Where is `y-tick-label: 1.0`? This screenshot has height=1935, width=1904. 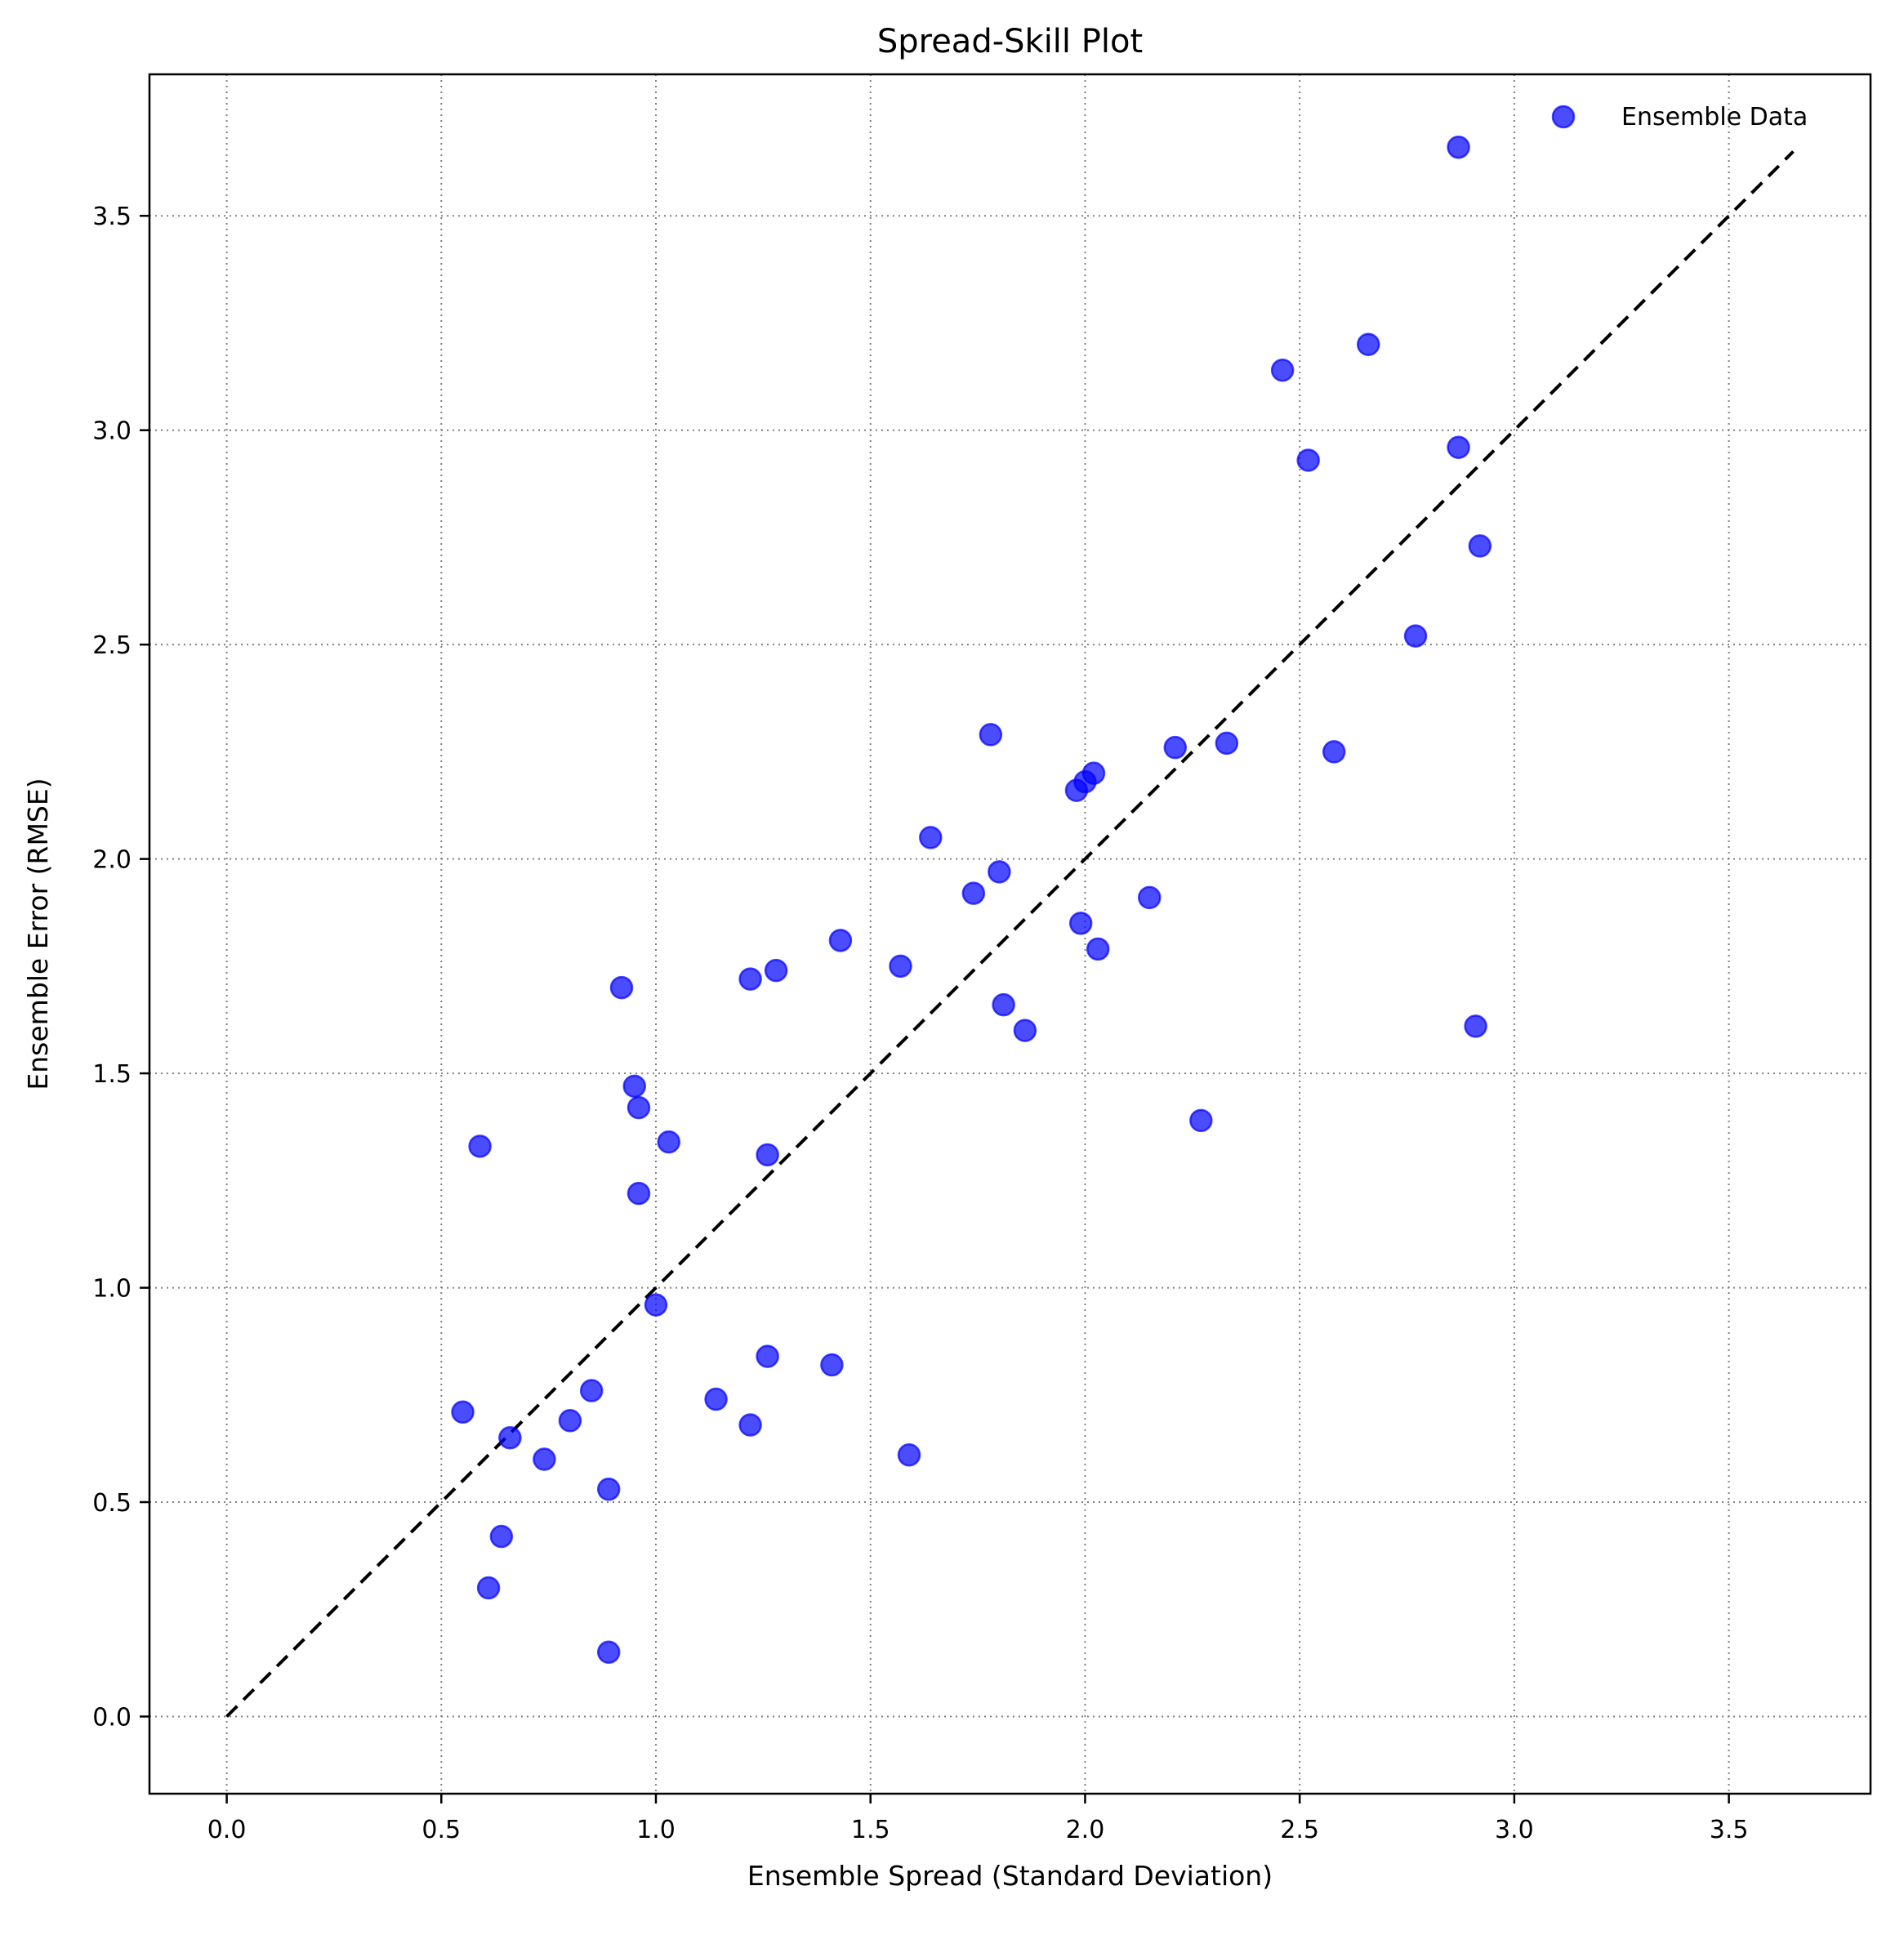
y-tick-label: 1.0 is located at coordinates (112, 1289).